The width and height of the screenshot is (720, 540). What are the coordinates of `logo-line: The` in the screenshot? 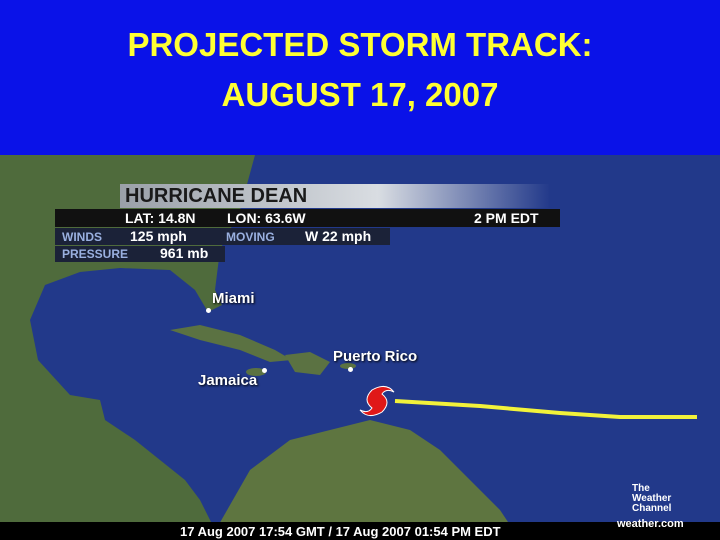 It's located at (641, 488).